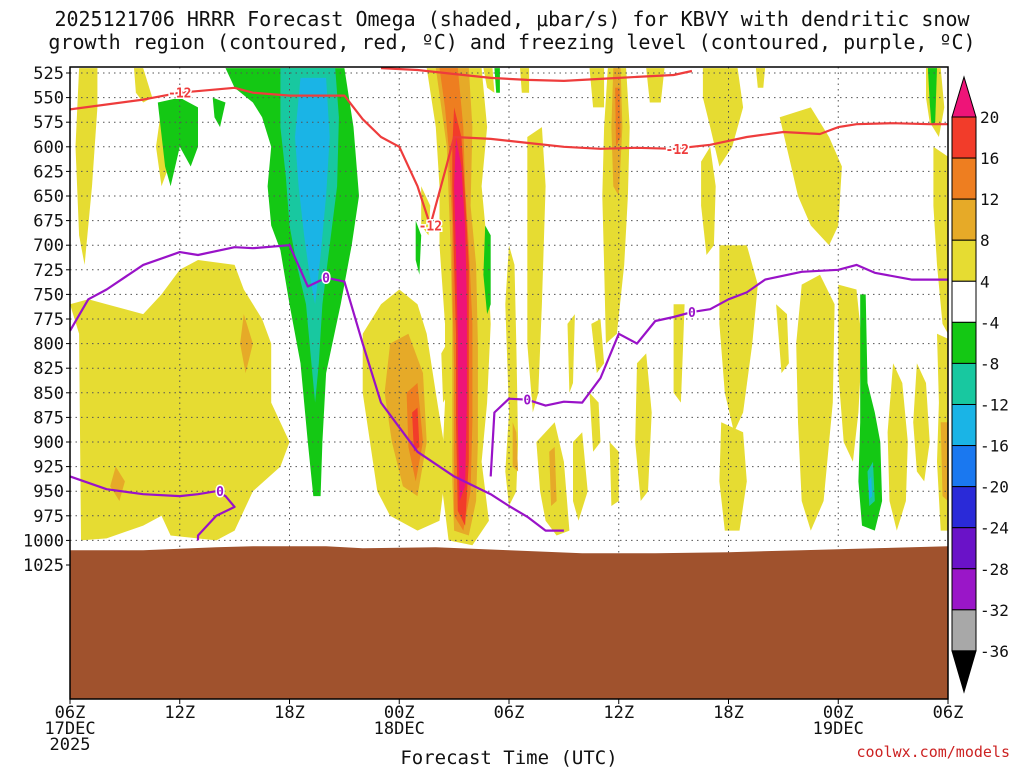 The image size is (1024, 768). I want to click on x-tick-label: 2025, so click(70, 745).